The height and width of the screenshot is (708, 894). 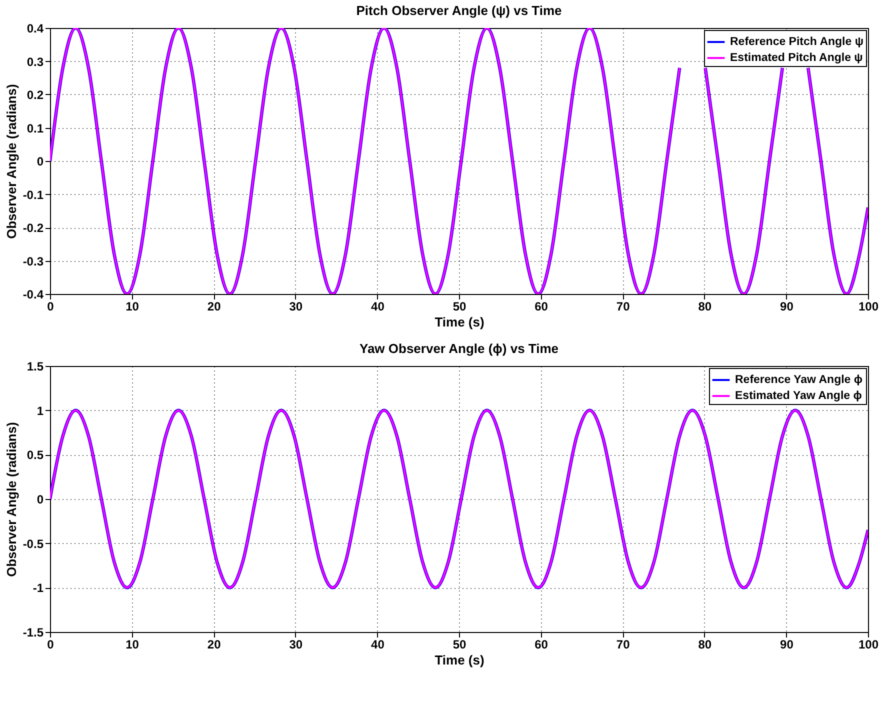 What do you see at coordinates (33, 543) in the screenshot?
I see `y-tick-label: -0.5` at bounding box center [33, 543].